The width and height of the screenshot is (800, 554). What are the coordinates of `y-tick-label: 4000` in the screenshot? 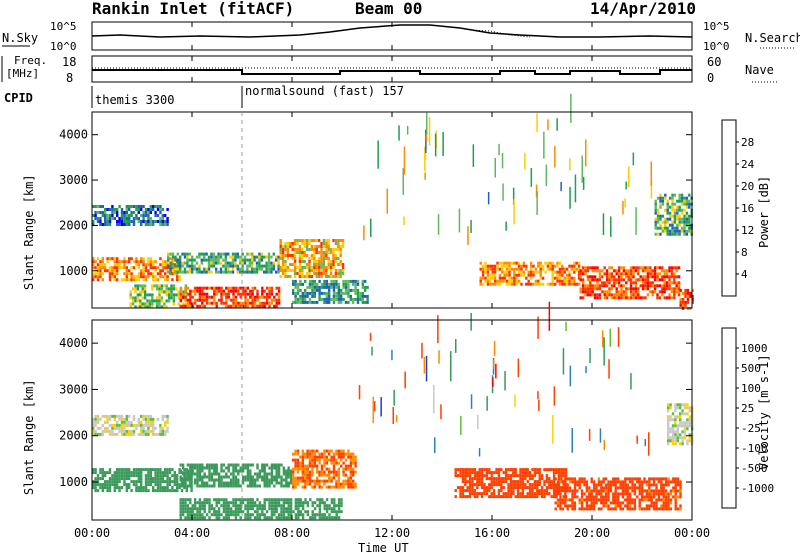 It's located at (73, 135).